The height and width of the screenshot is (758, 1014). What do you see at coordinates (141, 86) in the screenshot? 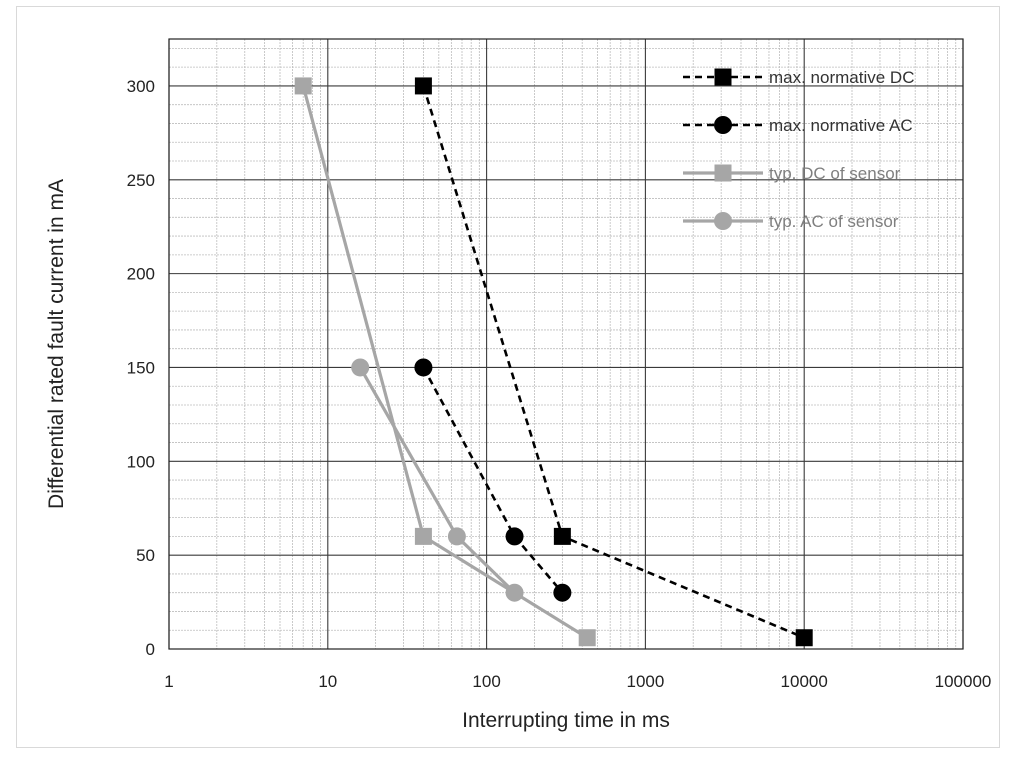
I see `y-tick-label: 300` at bounding box center [141, 86].